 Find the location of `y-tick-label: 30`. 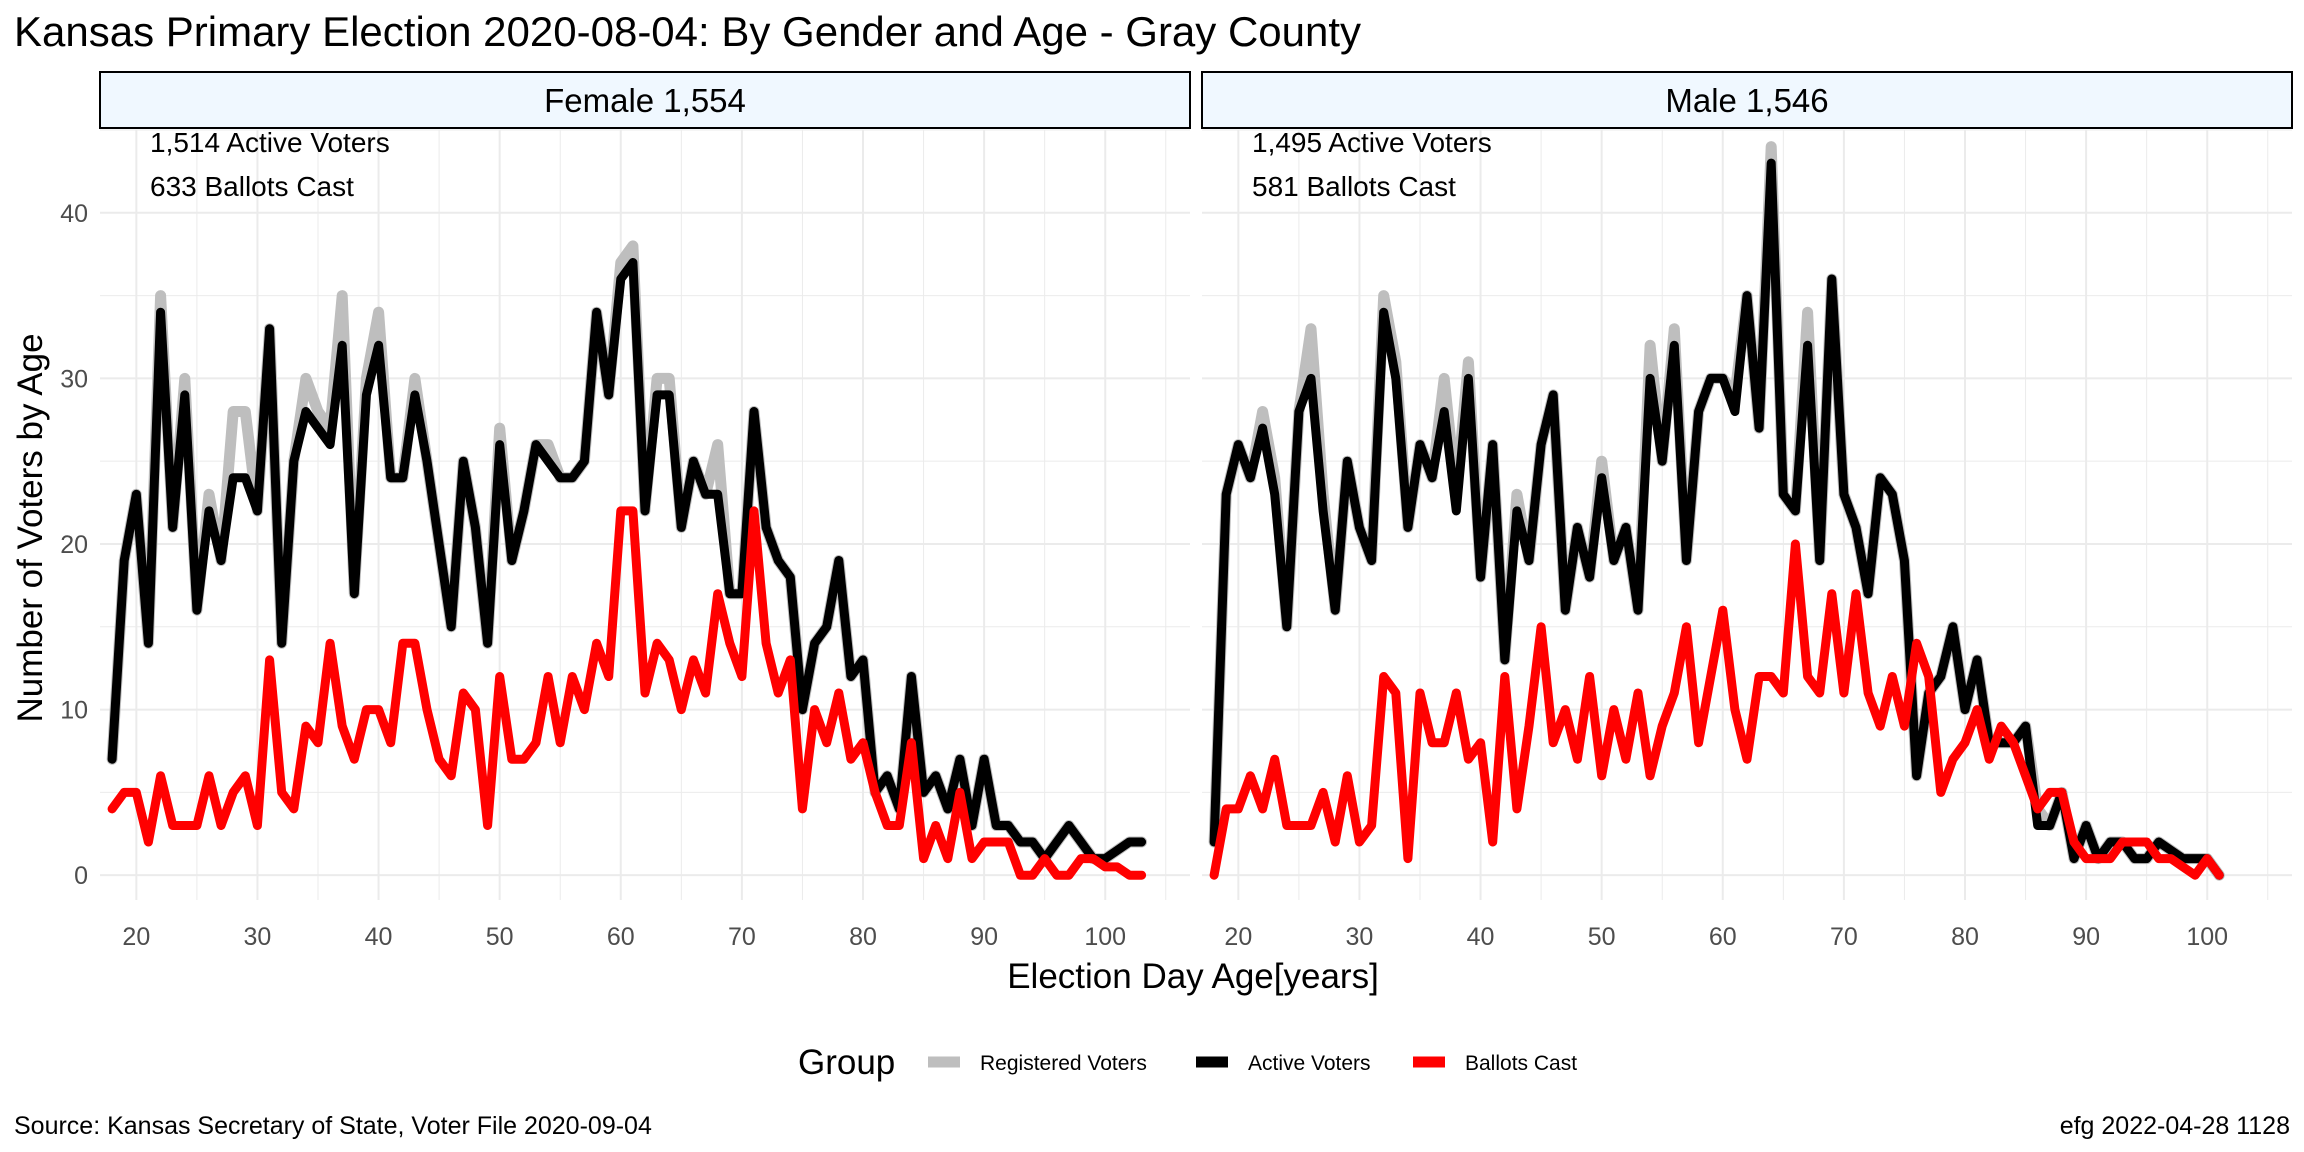

y-tick-label: 30 is located at coordinates (74, 379).